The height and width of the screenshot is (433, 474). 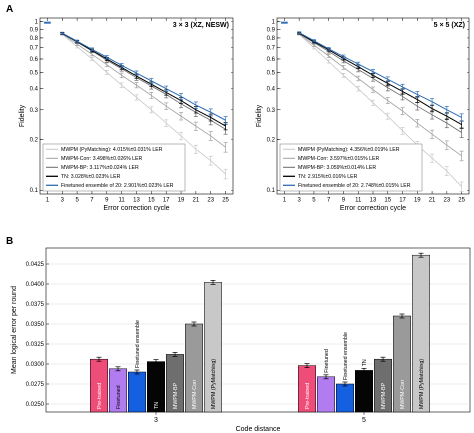 I want to click on y-tick-label: 0.0325, so click(x=35, y=345).